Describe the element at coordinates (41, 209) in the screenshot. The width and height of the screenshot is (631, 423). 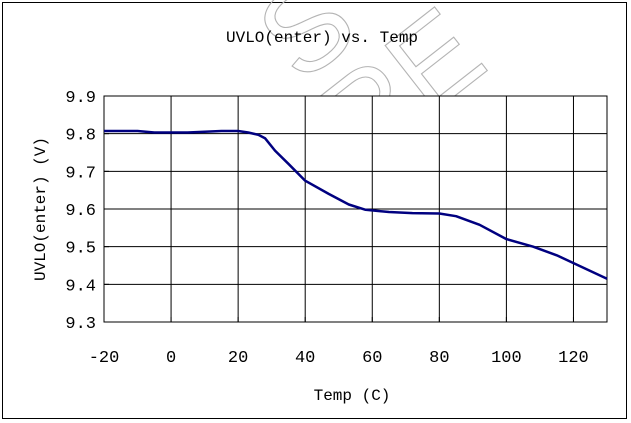
I see `y-axis-label: UVLO(enter) (V)` at that location.